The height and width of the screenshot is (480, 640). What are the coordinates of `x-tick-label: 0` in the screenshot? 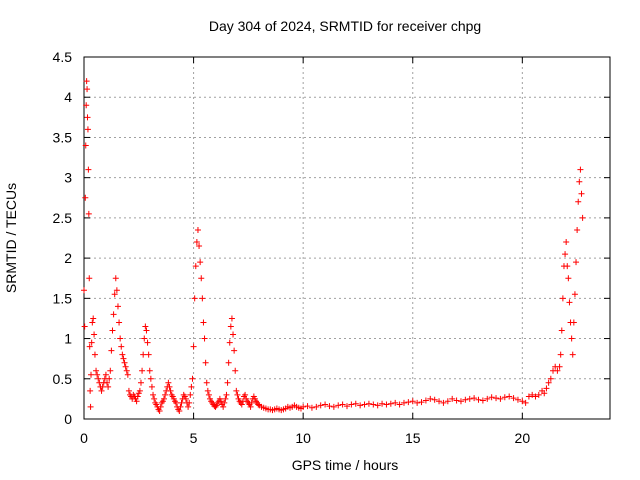 It's located at (84, 438).